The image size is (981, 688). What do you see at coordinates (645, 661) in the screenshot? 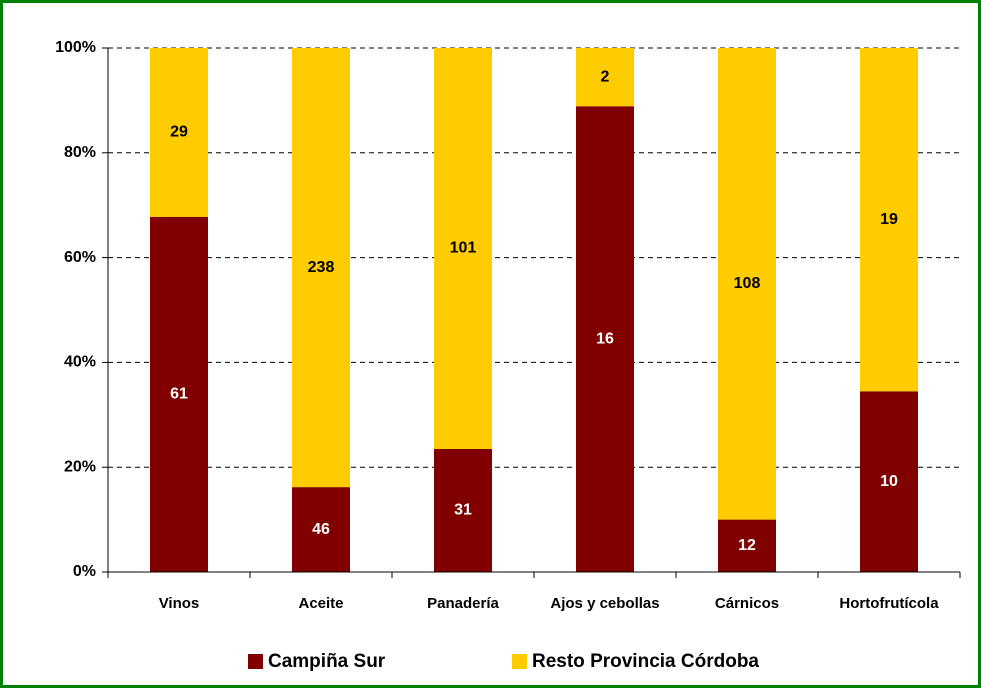
I see `legend-label: Resto Provincia Córdoba` at bounding box center [645, 661].